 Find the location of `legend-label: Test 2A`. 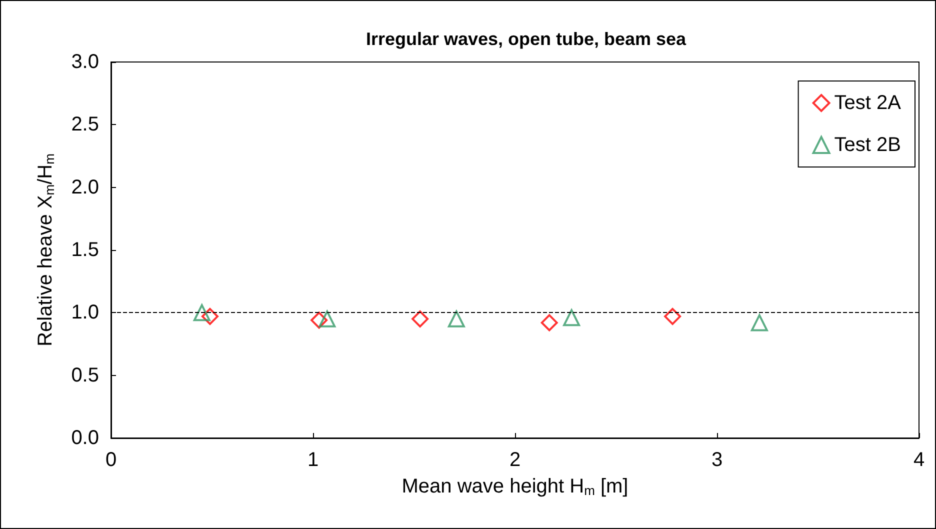

legend-label: Test 2A is located at coordinates (868, 103).